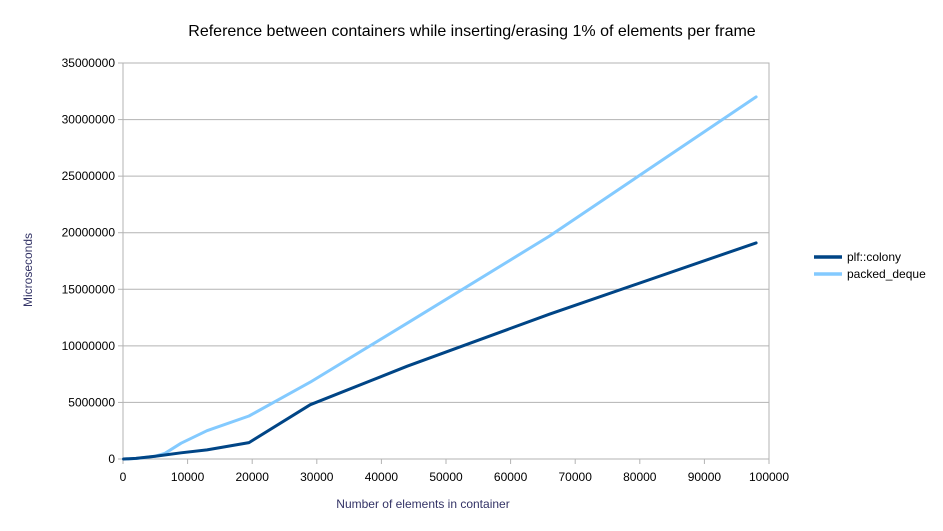 The image size is (943, 531). Describe the element at coordinates (705, 477) in the screenshot. I see `x-tick-label: 90000` at that location.